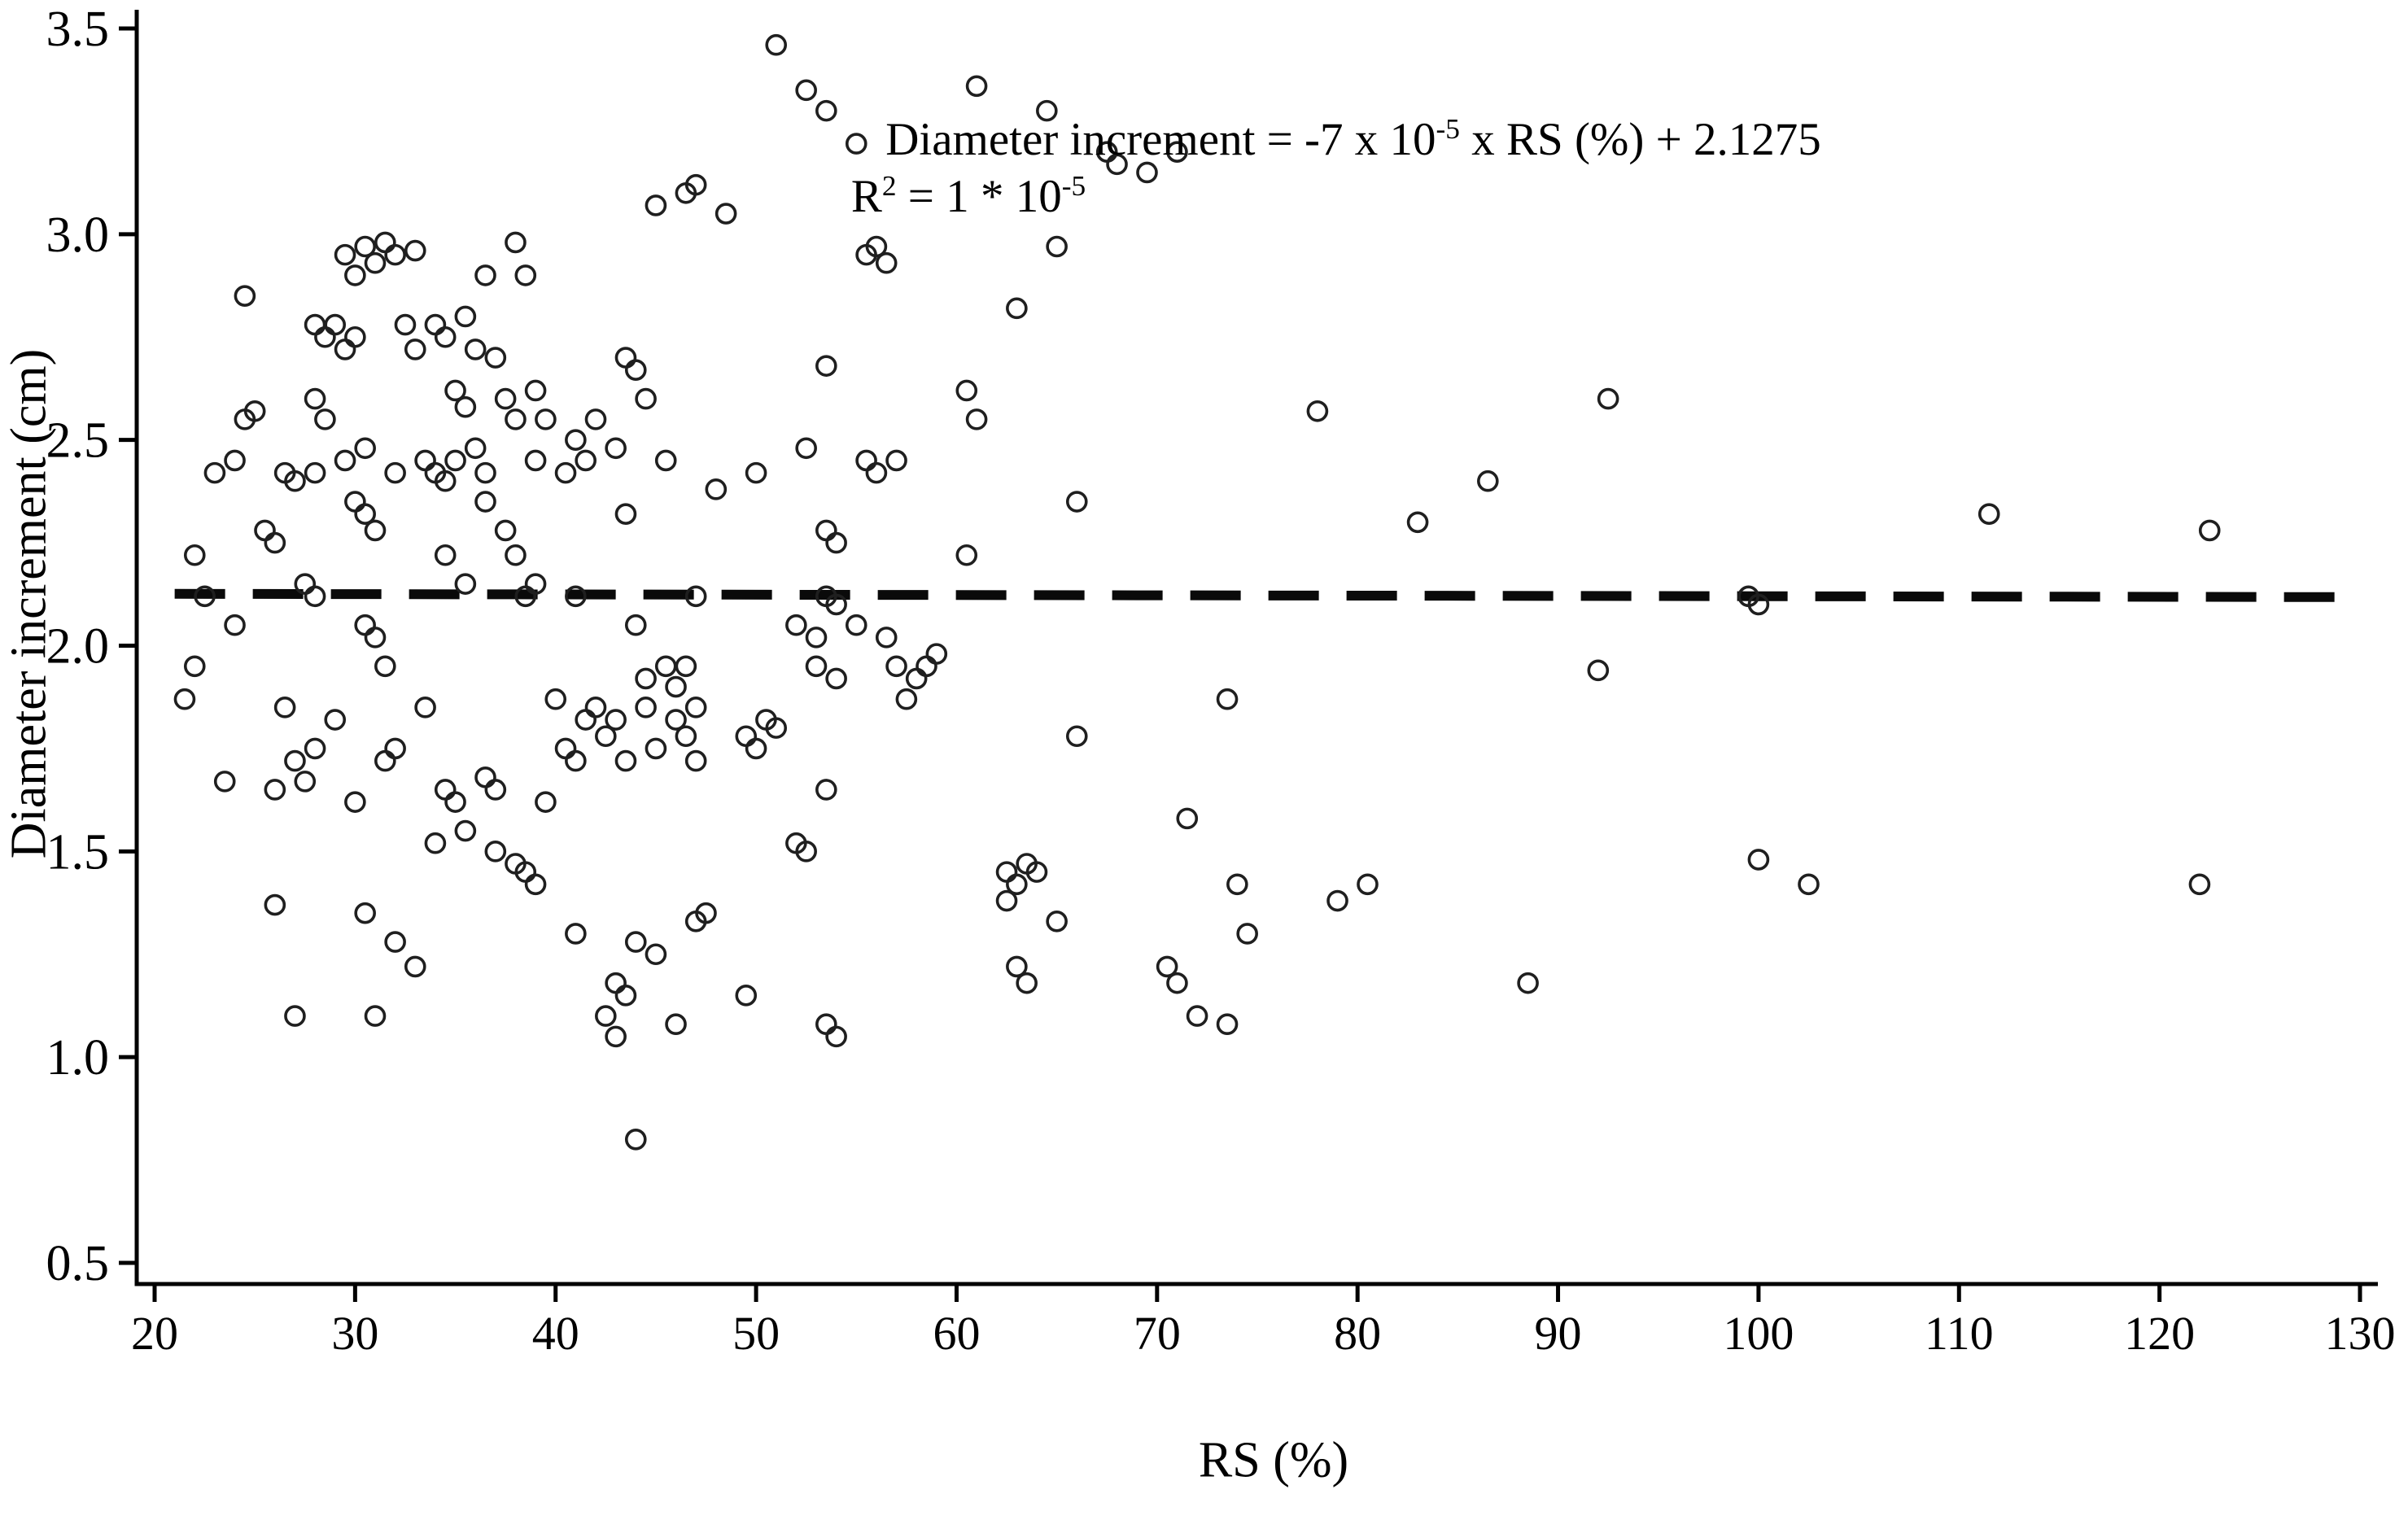  I want to click on x-axis-tick-label: 90, so click(1558, 1333).